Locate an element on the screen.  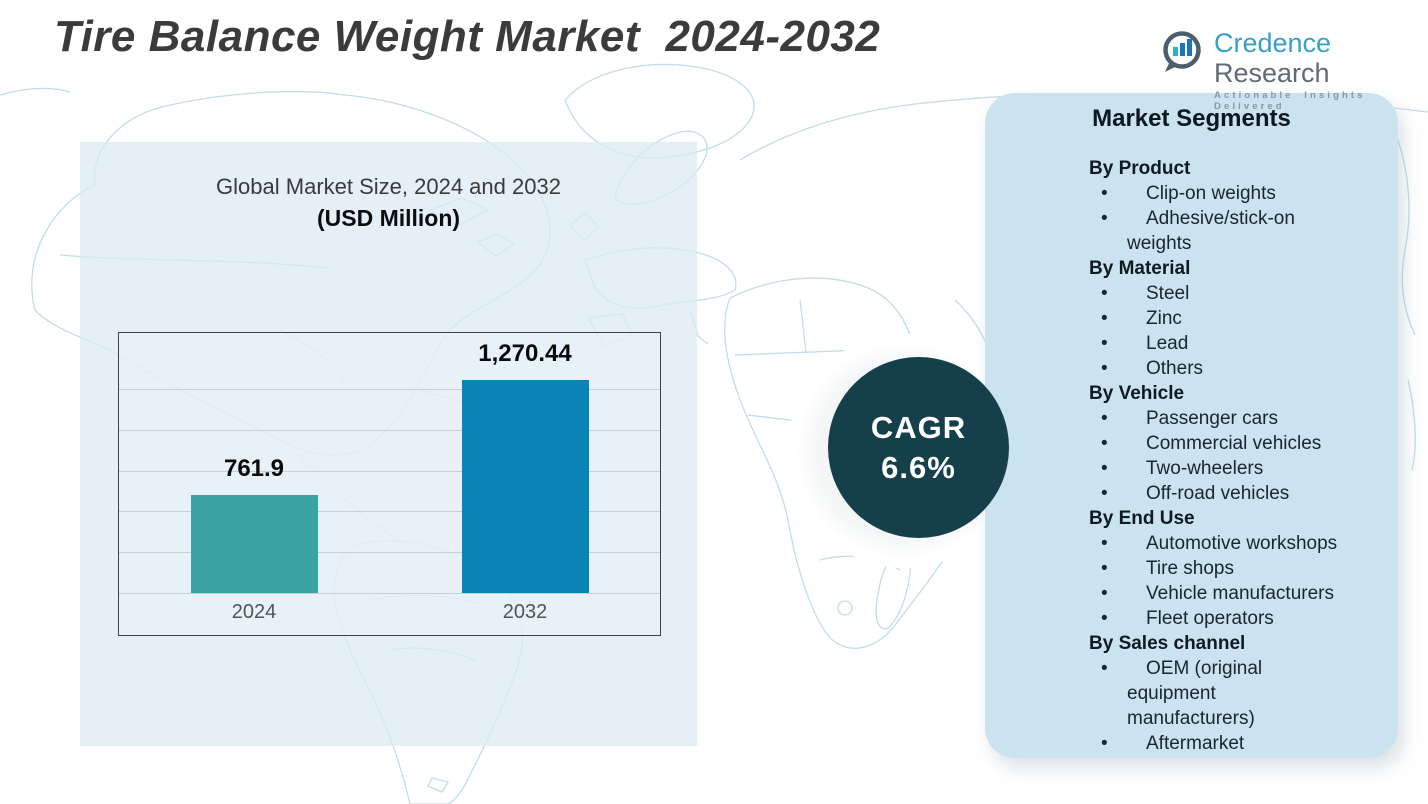
segment-item-label: Tire shops is located at coordinates (1190, 568).